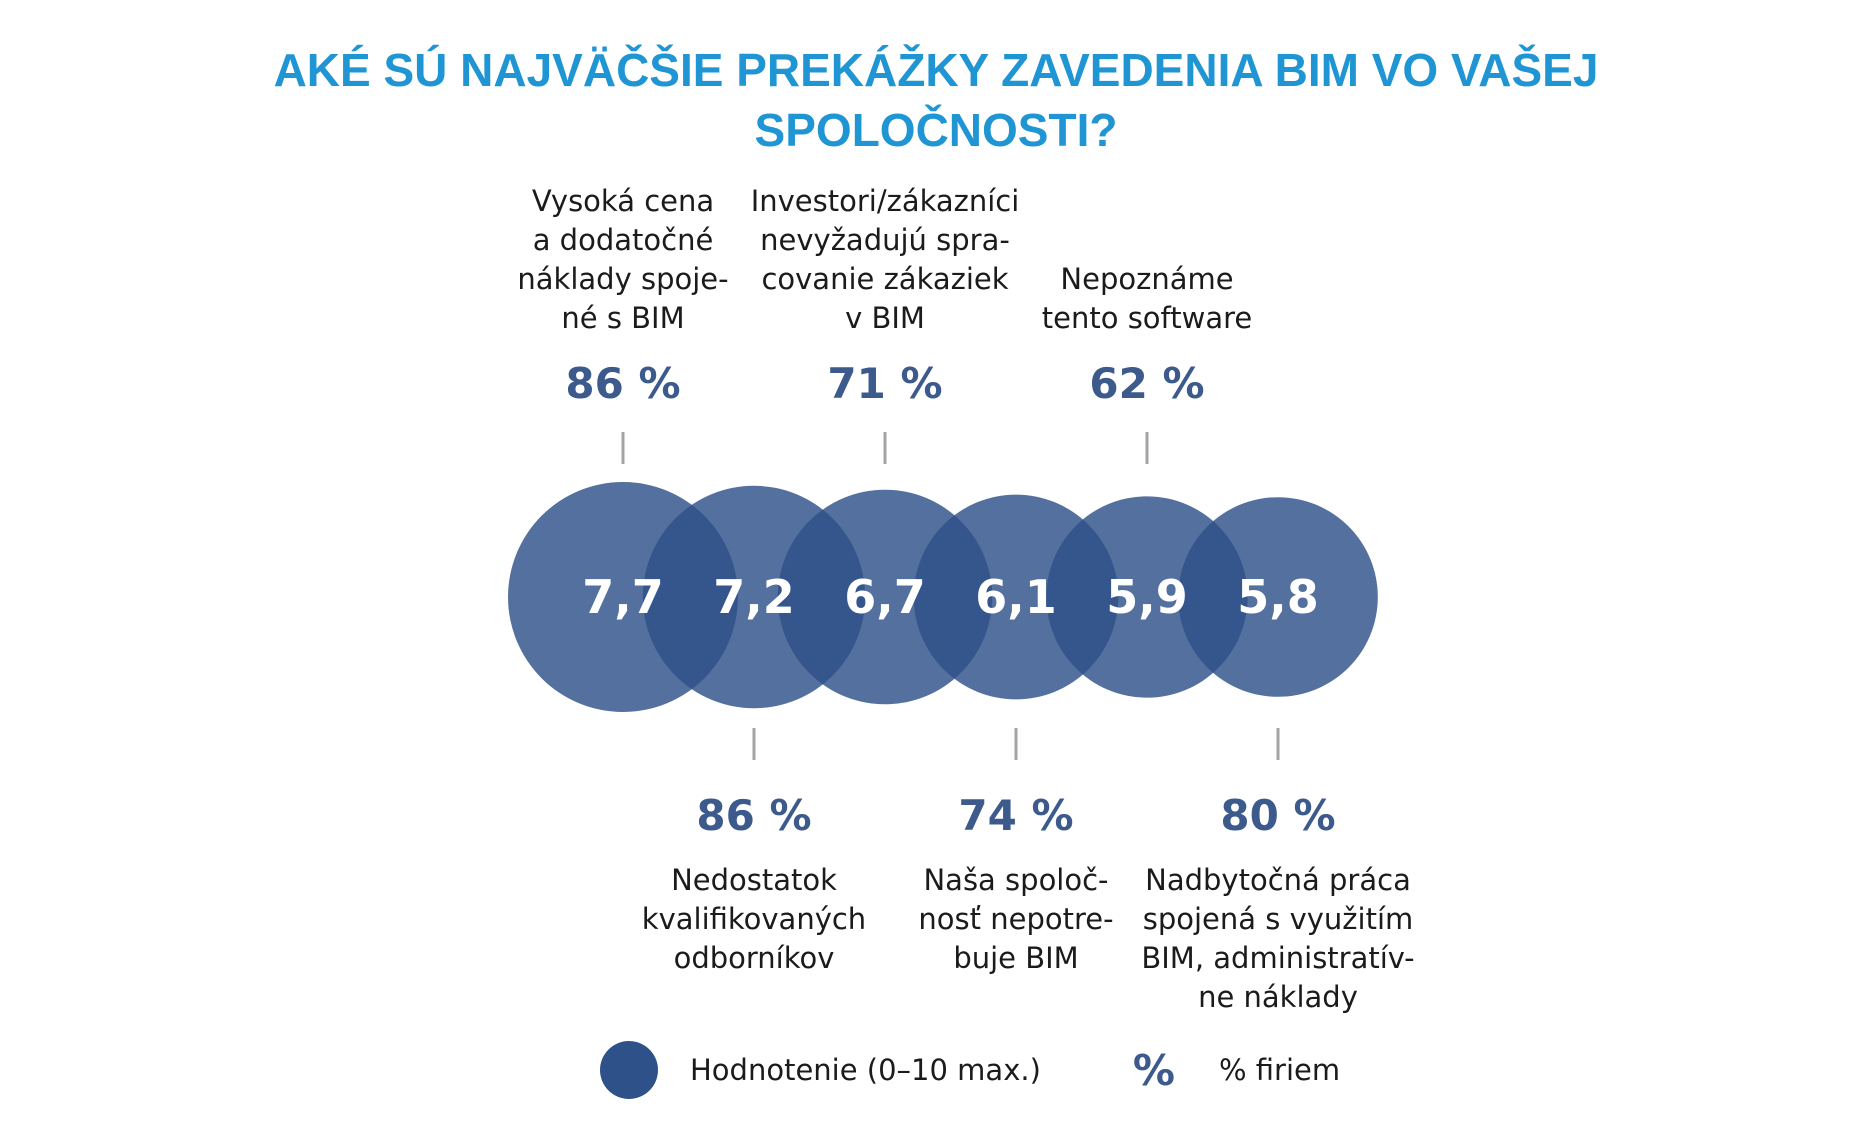  I want to click on bubble-value-5: 5,9, so click(1147, 597).